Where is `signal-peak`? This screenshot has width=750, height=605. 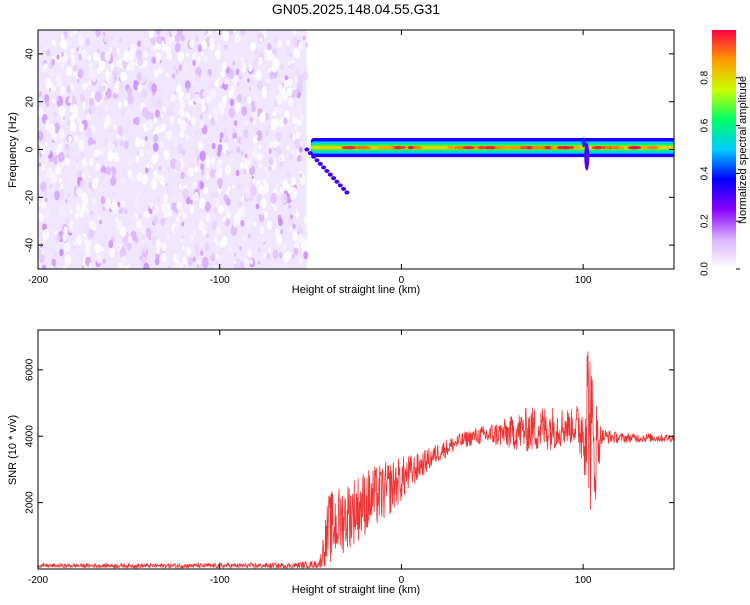
signal-peak is located at coordinates (451, 147).